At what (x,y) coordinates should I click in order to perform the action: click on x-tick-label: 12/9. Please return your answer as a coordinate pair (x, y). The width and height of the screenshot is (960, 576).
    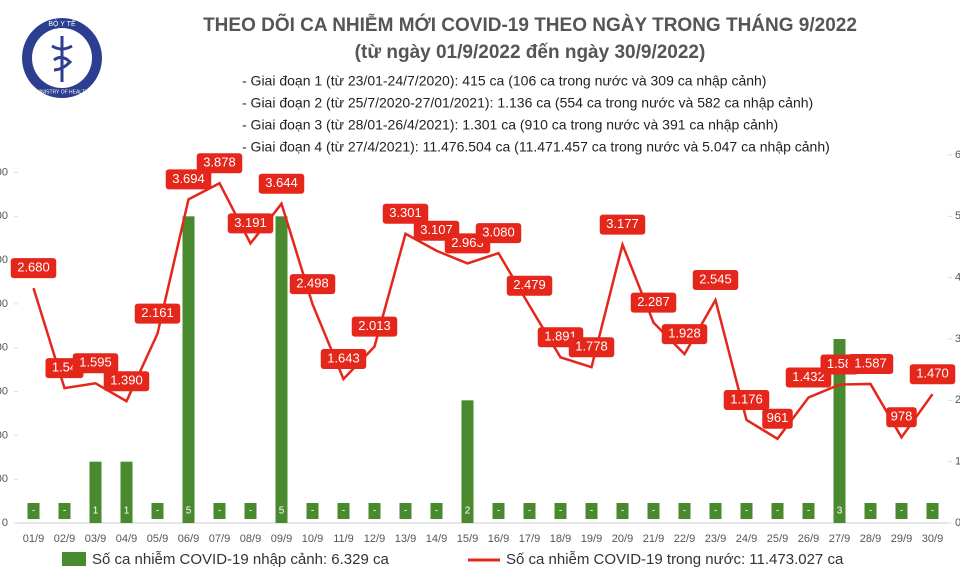
    Looking at the image, I should click on (374, 539).